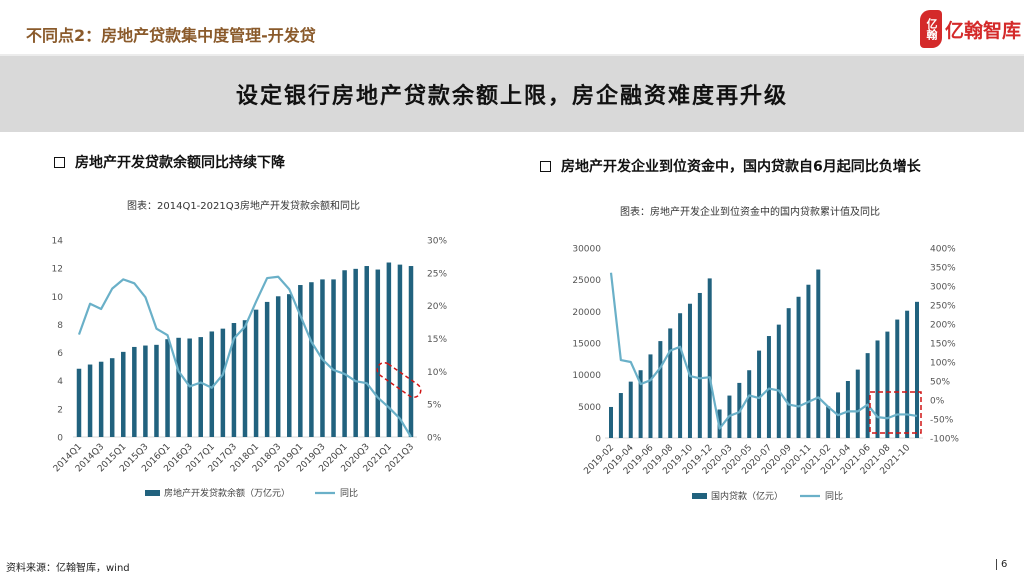 This screenshot has height=576, width=1024. What do you see at coordinates (437, 340) in the screenshot?
I see `y-right-tick-label: 15%` at bounding box center [437, 340].